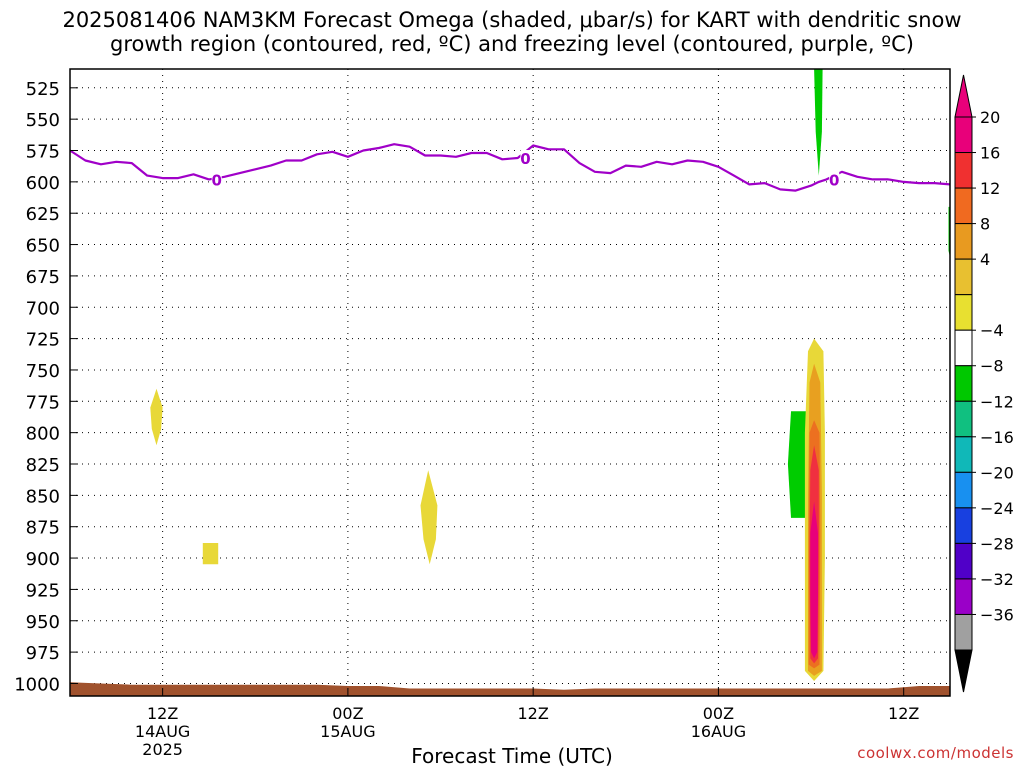 The image size is (1024, 768). I want to click on y-tick-label: 825, so click(43, 465).